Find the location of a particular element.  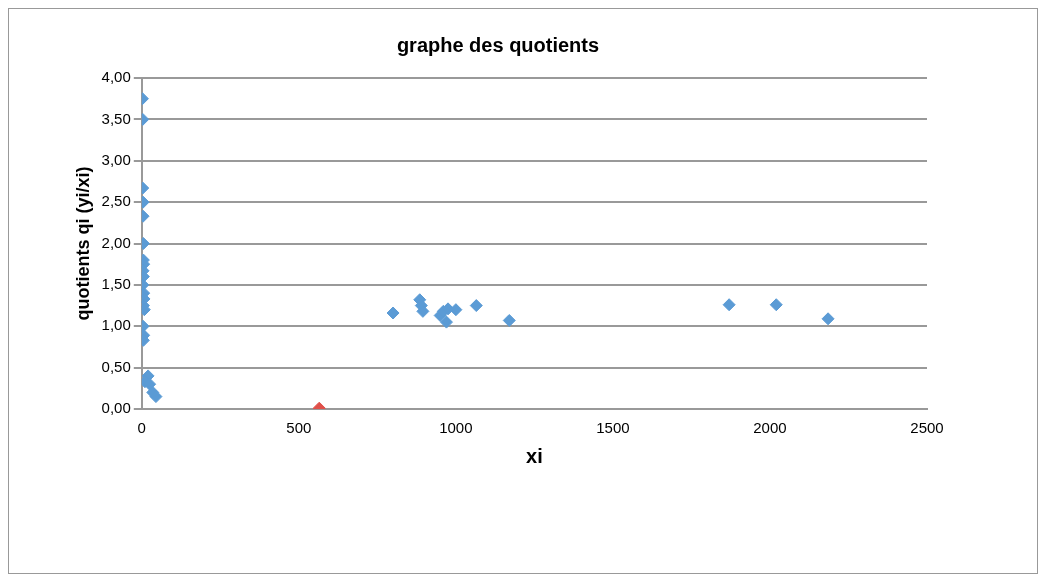

x-tick-label: 2500 is located at coordinates (927, 428).